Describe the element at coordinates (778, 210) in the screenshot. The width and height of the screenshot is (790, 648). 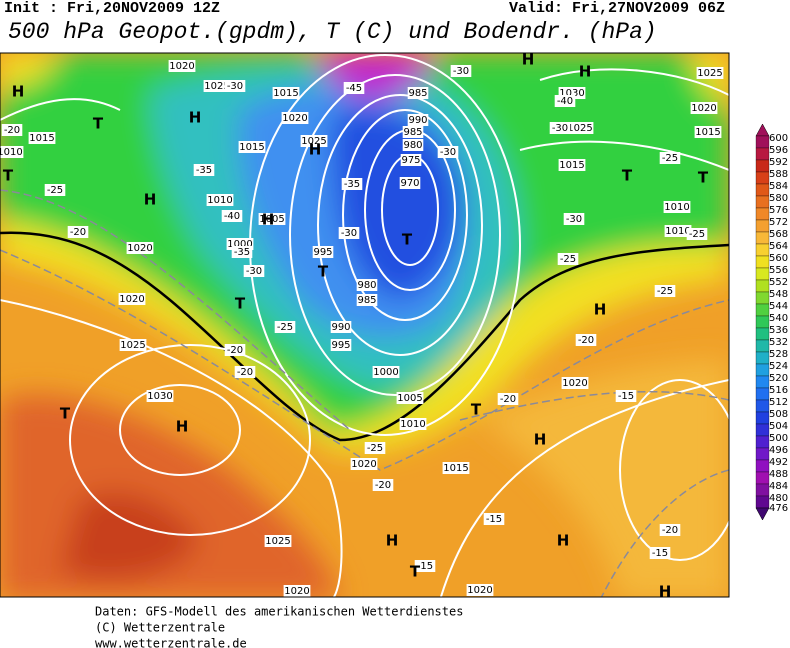
I see `colorbar-label: 576` at that location.